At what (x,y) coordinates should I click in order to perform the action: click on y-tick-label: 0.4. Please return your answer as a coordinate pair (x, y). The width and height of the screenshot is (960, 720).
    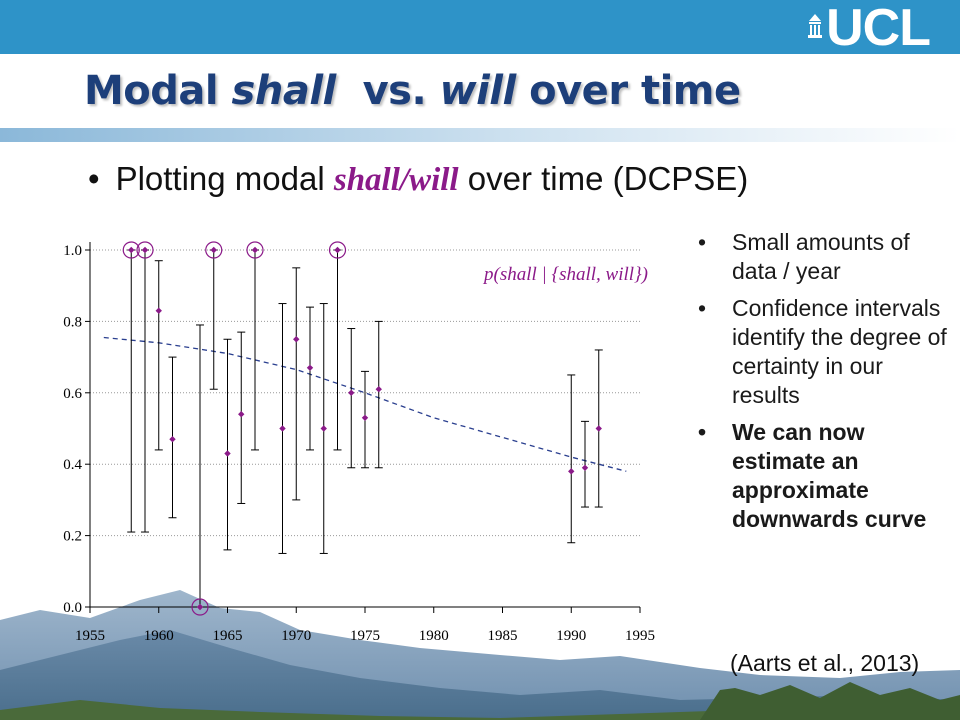
    Looking at the image, I should click on (72, 465).